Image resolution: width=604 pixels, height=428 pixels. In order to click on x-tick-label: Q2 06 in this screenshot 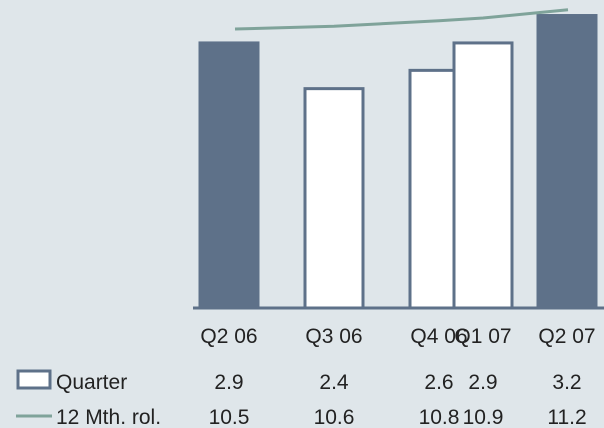, I will do `click(228, 336)`.